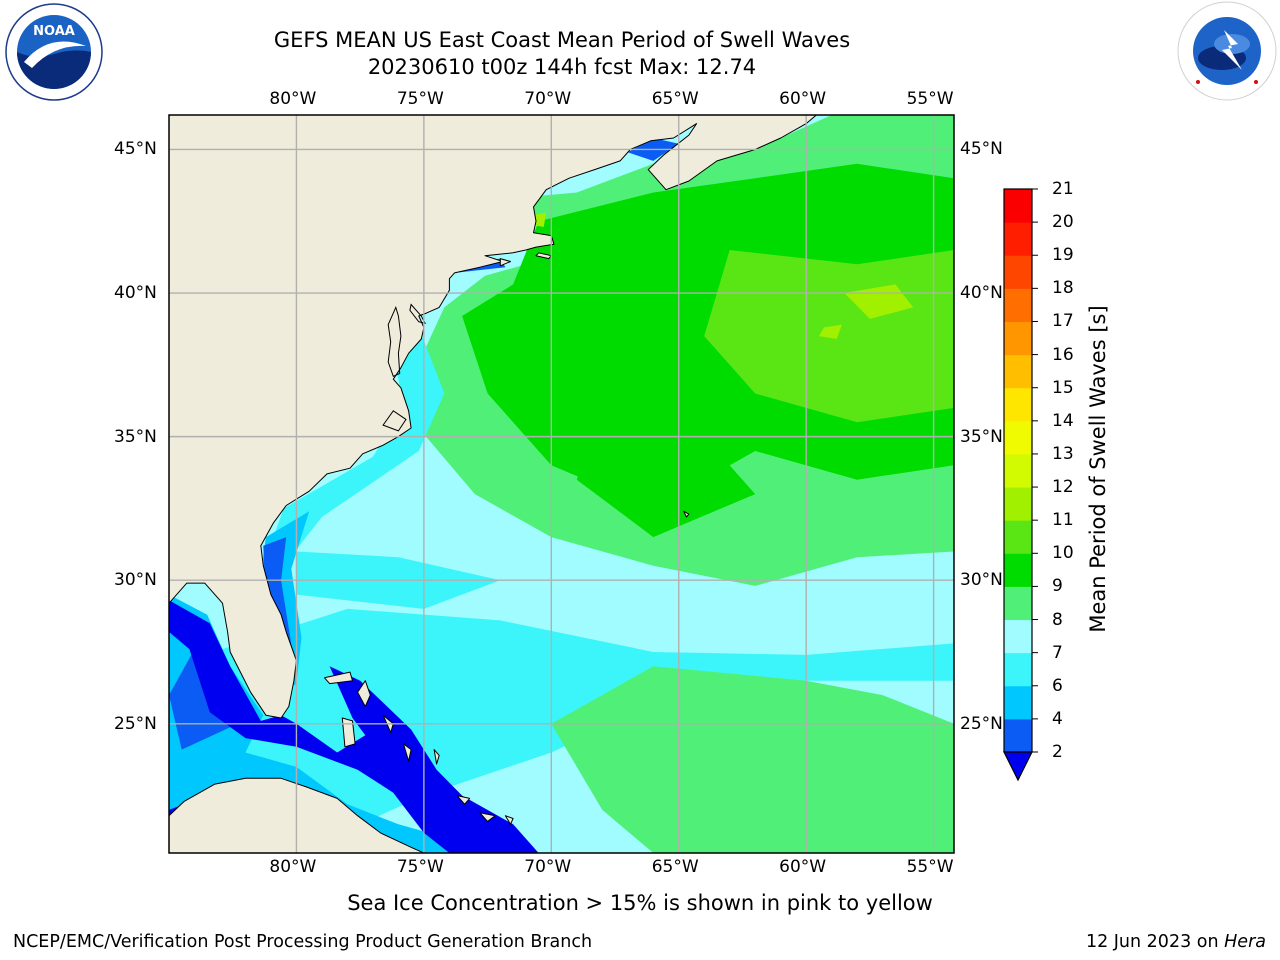  What do you see at coordinates (981, 149) in the screenshot?
I see `lat-label-right: 45°N` at bounding box center [981, 149].